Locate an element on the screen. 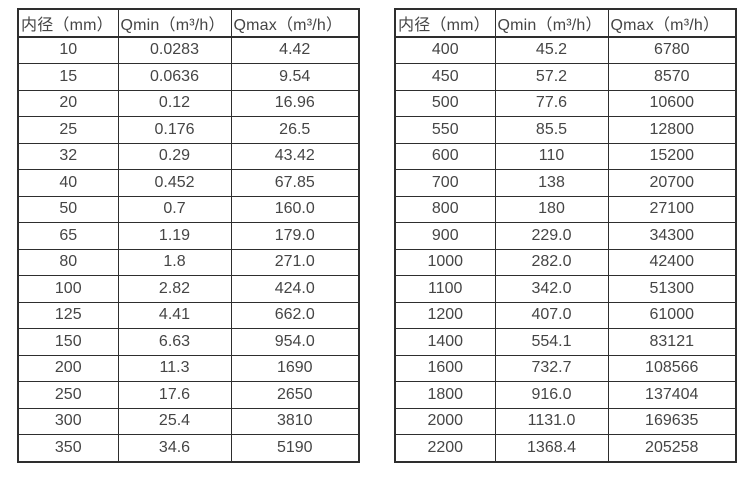 The image size is (750, 483). table-cell: 0.176 is located at coordinates (174, 130).